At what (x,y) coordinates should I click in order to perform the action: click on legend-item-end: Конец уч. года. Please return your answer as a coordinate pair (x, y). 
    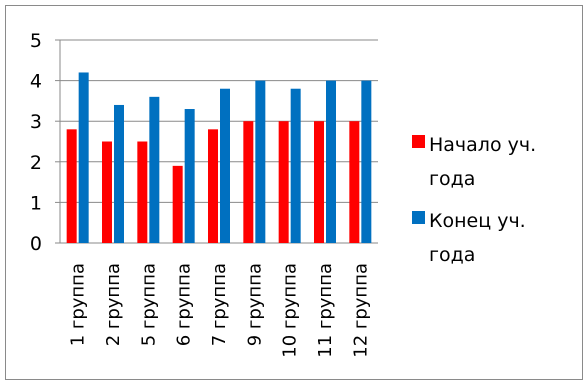
    Looking at the image, I should click on (497, 238).